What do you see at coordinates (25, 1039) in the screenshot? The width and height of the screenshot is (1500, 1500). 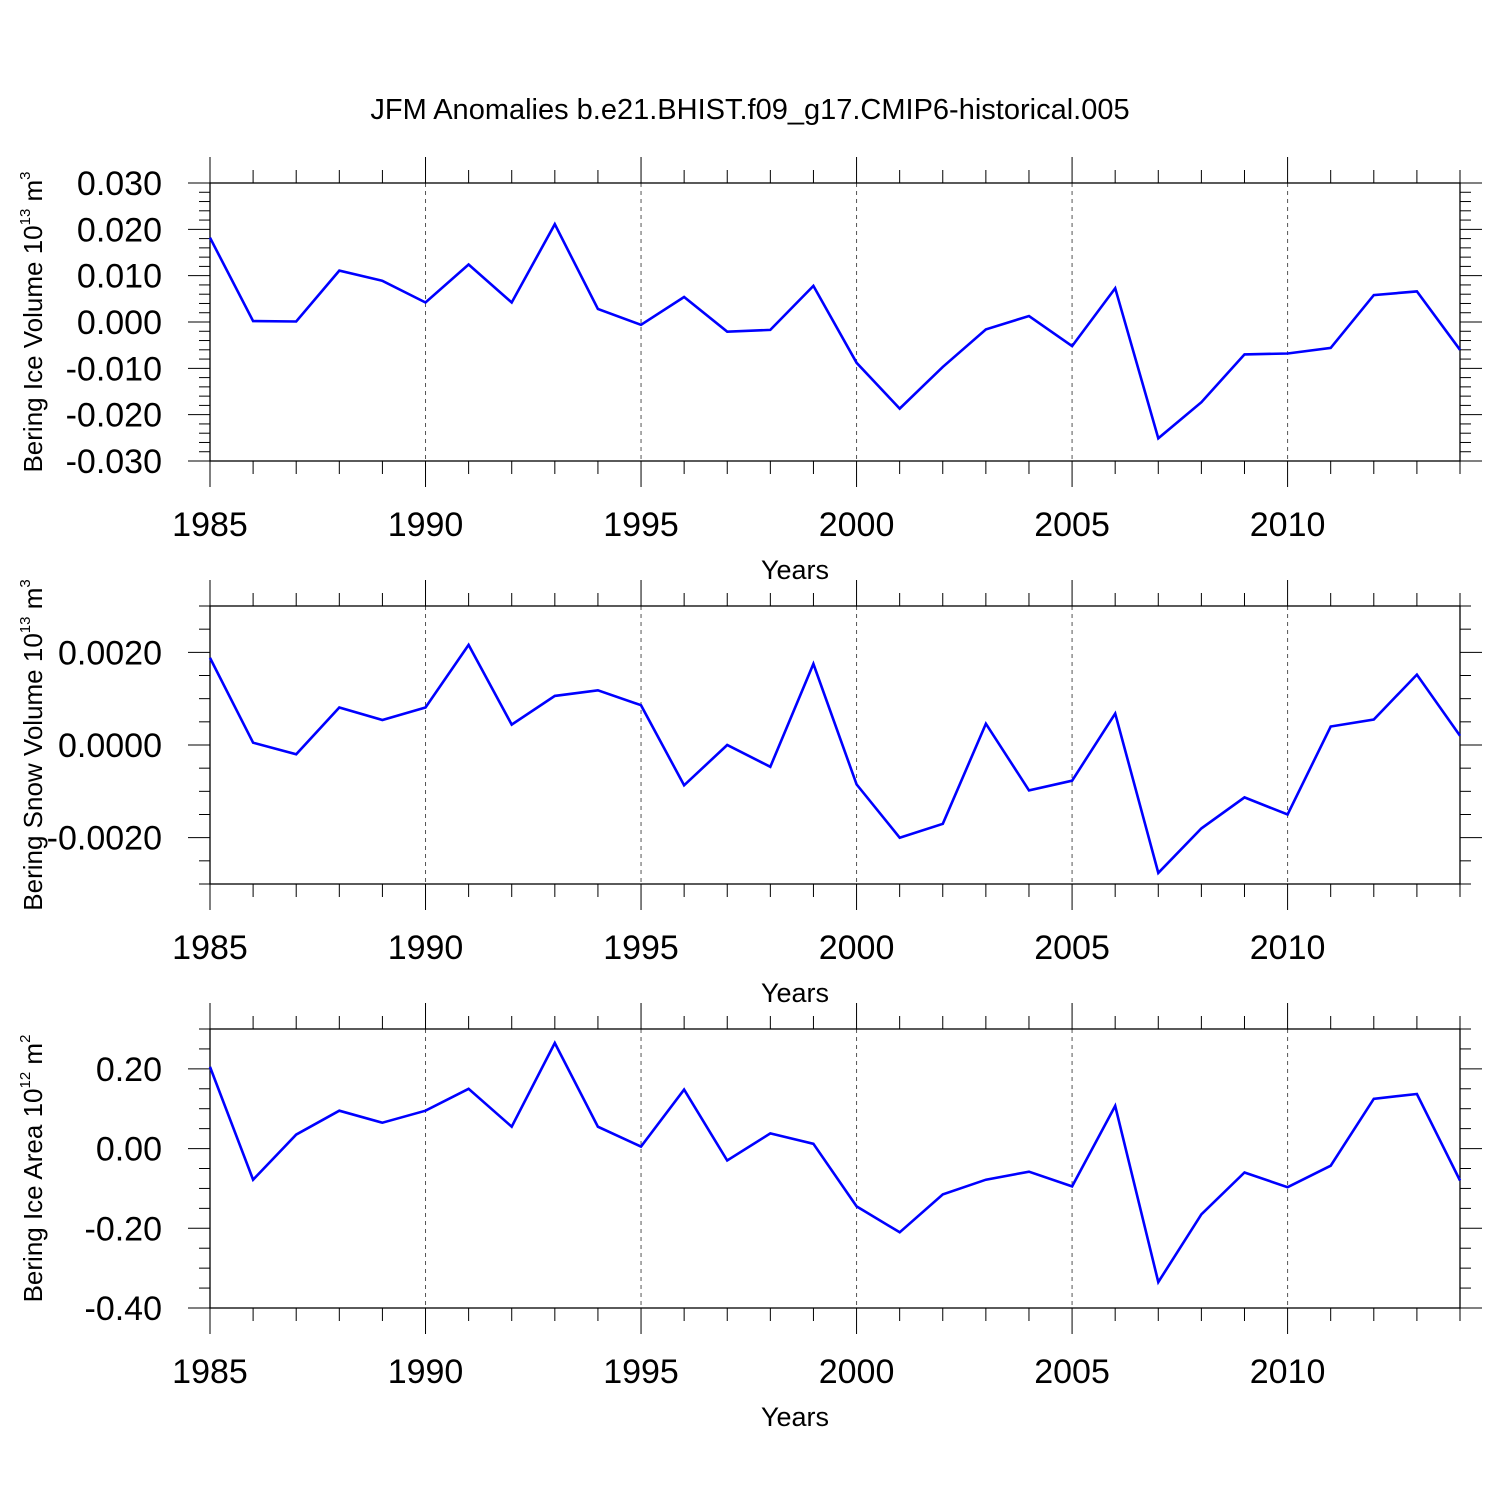 I see `y-axis-label-exponent: 2` at bounding box center [25, 1039].